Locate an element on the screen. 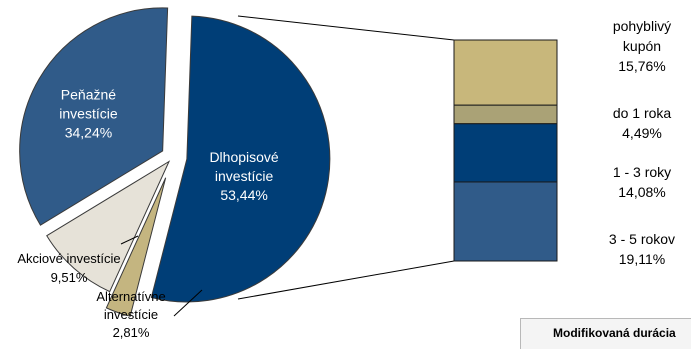  breakdown-bar is located at coordinates (505, 150).